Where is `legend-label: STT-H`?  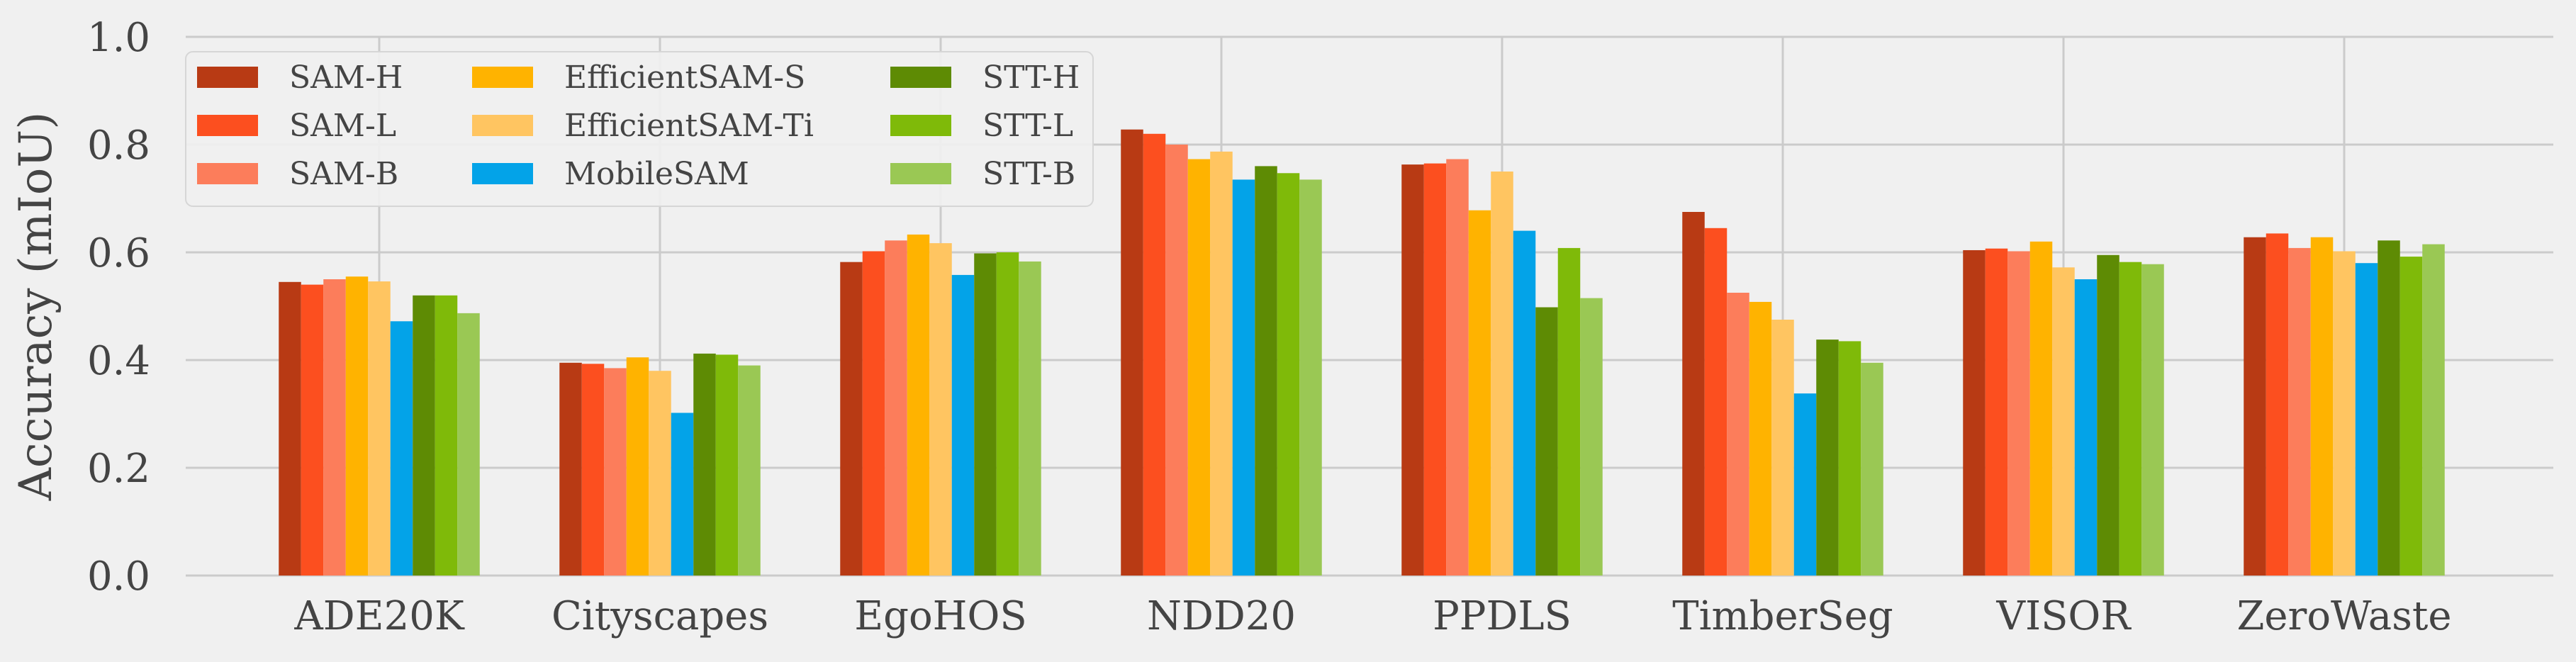
legend-label: STT-H is located at coordinates (1031, 78).